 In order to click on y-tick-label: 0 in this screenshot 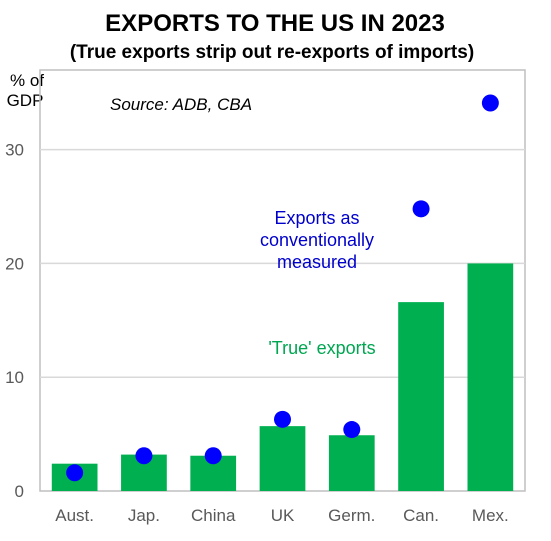, I will do `click(19, 491)`.